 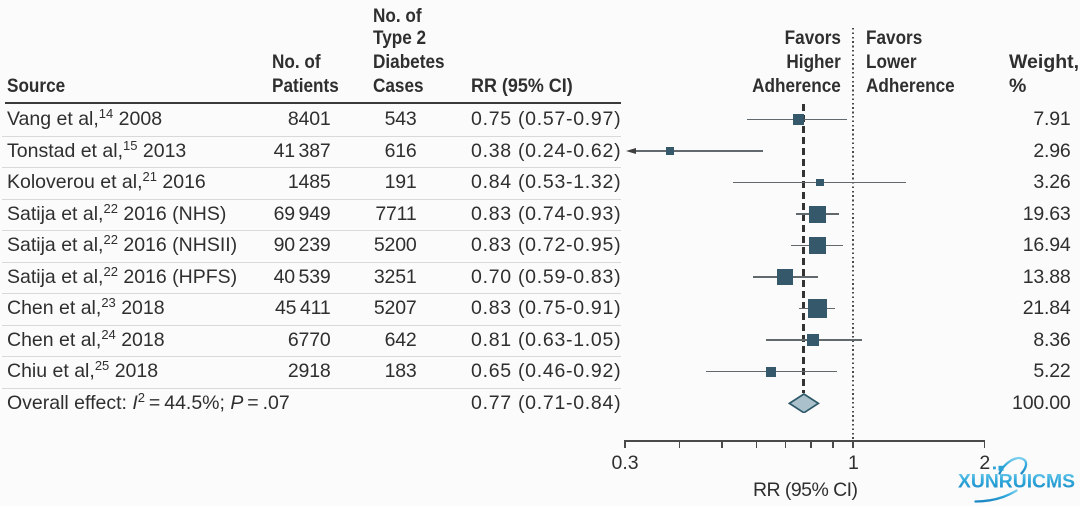 What do you see at coordinates (1016, 481) in the screenshot?
I see `svg-text: XUNRUICMS` at bounding box center [1016, 481].